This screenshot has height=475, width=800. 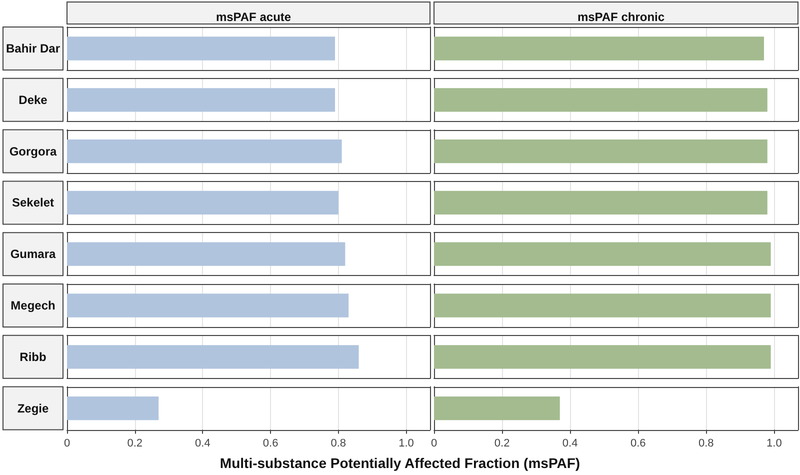 What do you see at coordinates (33, 305) in the screenshot?
I see `y-tick-label: Megech` at bounding box center [33, 305].